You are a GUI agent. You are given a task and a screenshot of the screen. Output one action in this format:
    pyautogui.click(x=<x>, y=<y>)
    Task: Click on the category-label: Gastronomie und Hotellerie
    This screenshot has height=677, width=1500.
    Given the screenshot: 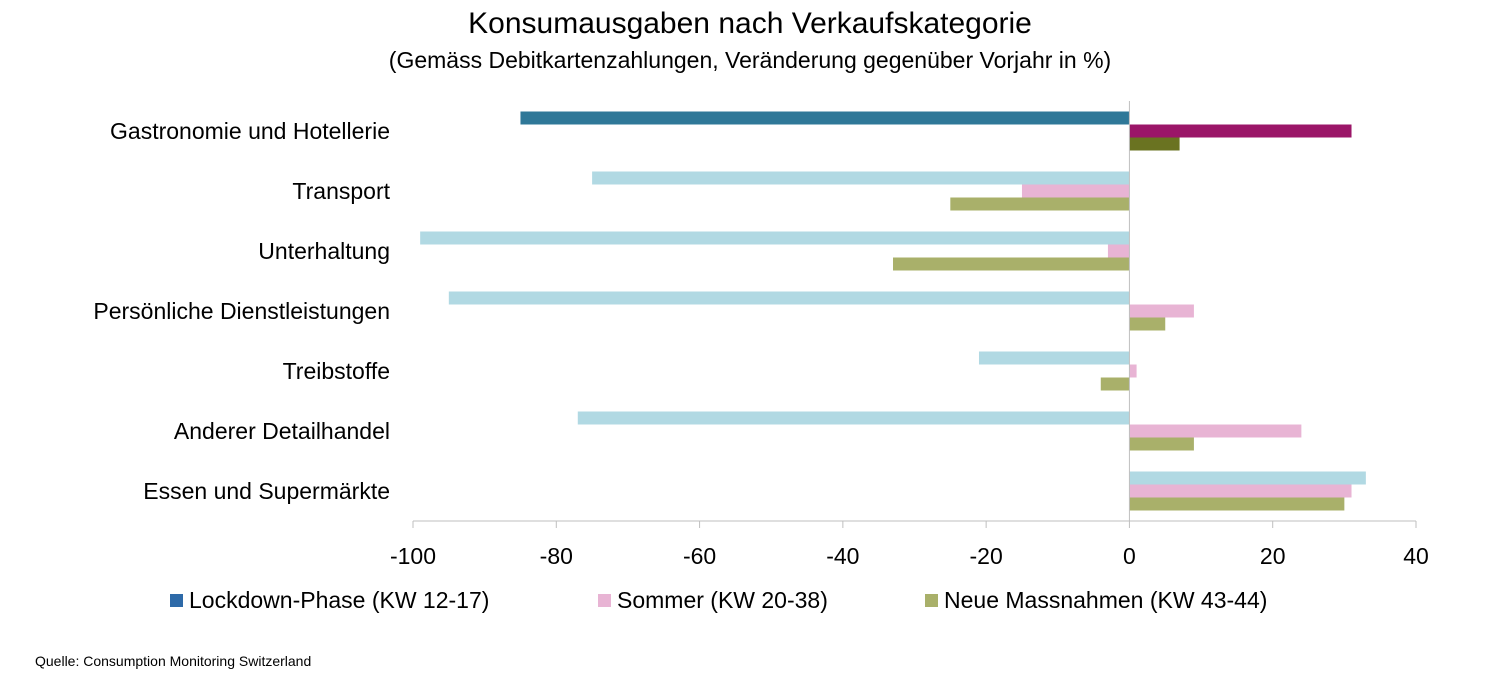 What is the action you would take?
    pyautogui.click(x=250, y=131)
    